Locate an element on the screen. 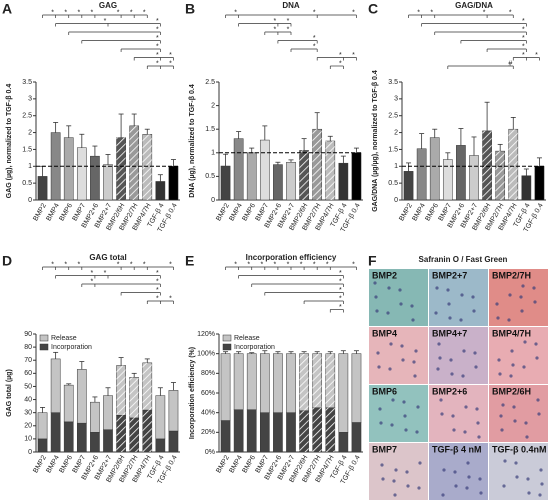  y-tick-label: 0 is located at coordinates (30, 452).